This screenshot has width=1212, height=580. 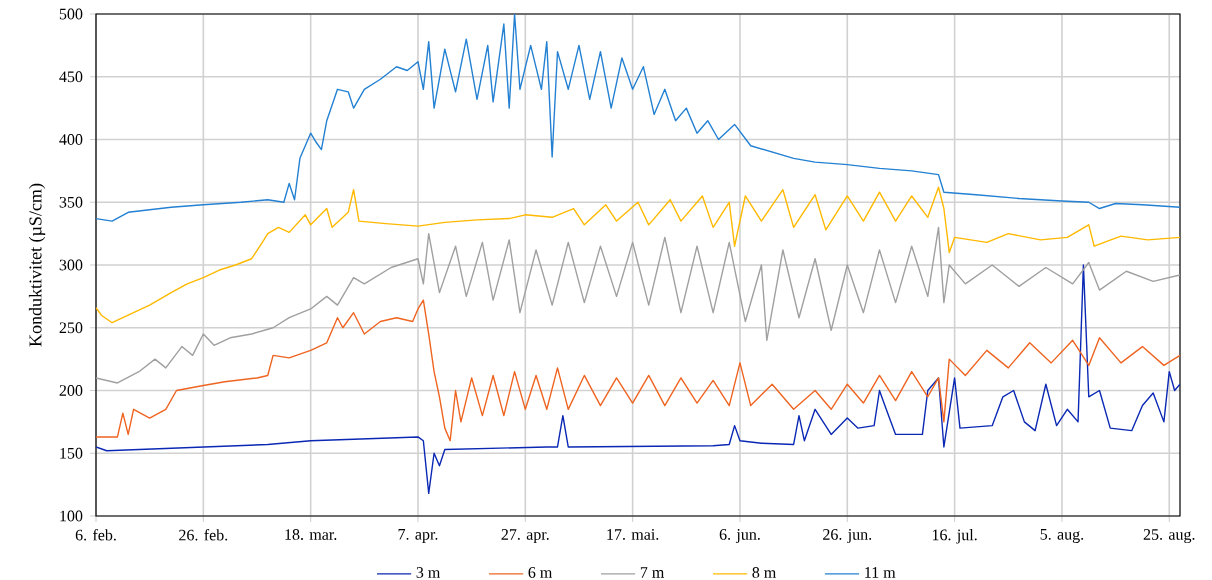 What do you see at coordinates (311, 534) in the screenshot?
I see `x-tick-label: 18. mar.` at bounding box center [311, 534].